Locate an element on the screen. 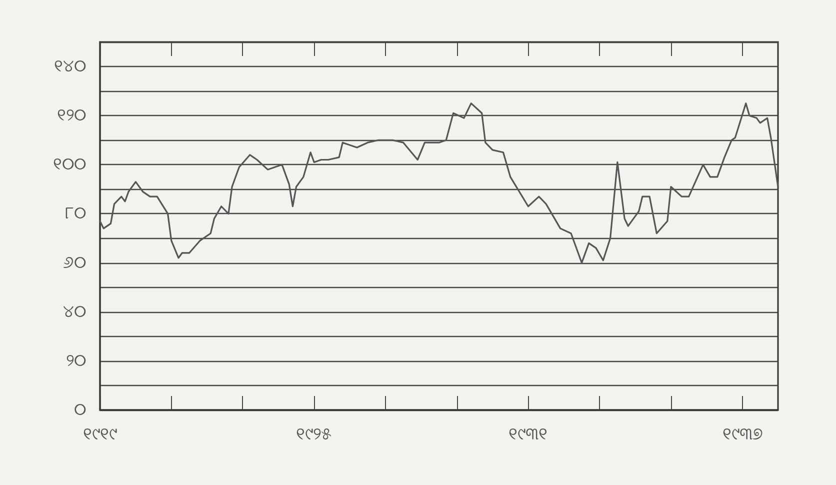 The width and height of the screenshot is (836, 485). y-tick-label: ୧୪୦ is located at coordinates (70, 66).